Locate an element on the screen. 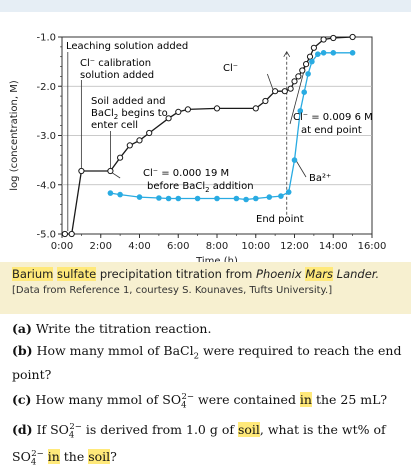 The width and height of the screenshot is (411, 475). caption-barium: Barium is located at coordinates (33, 274).